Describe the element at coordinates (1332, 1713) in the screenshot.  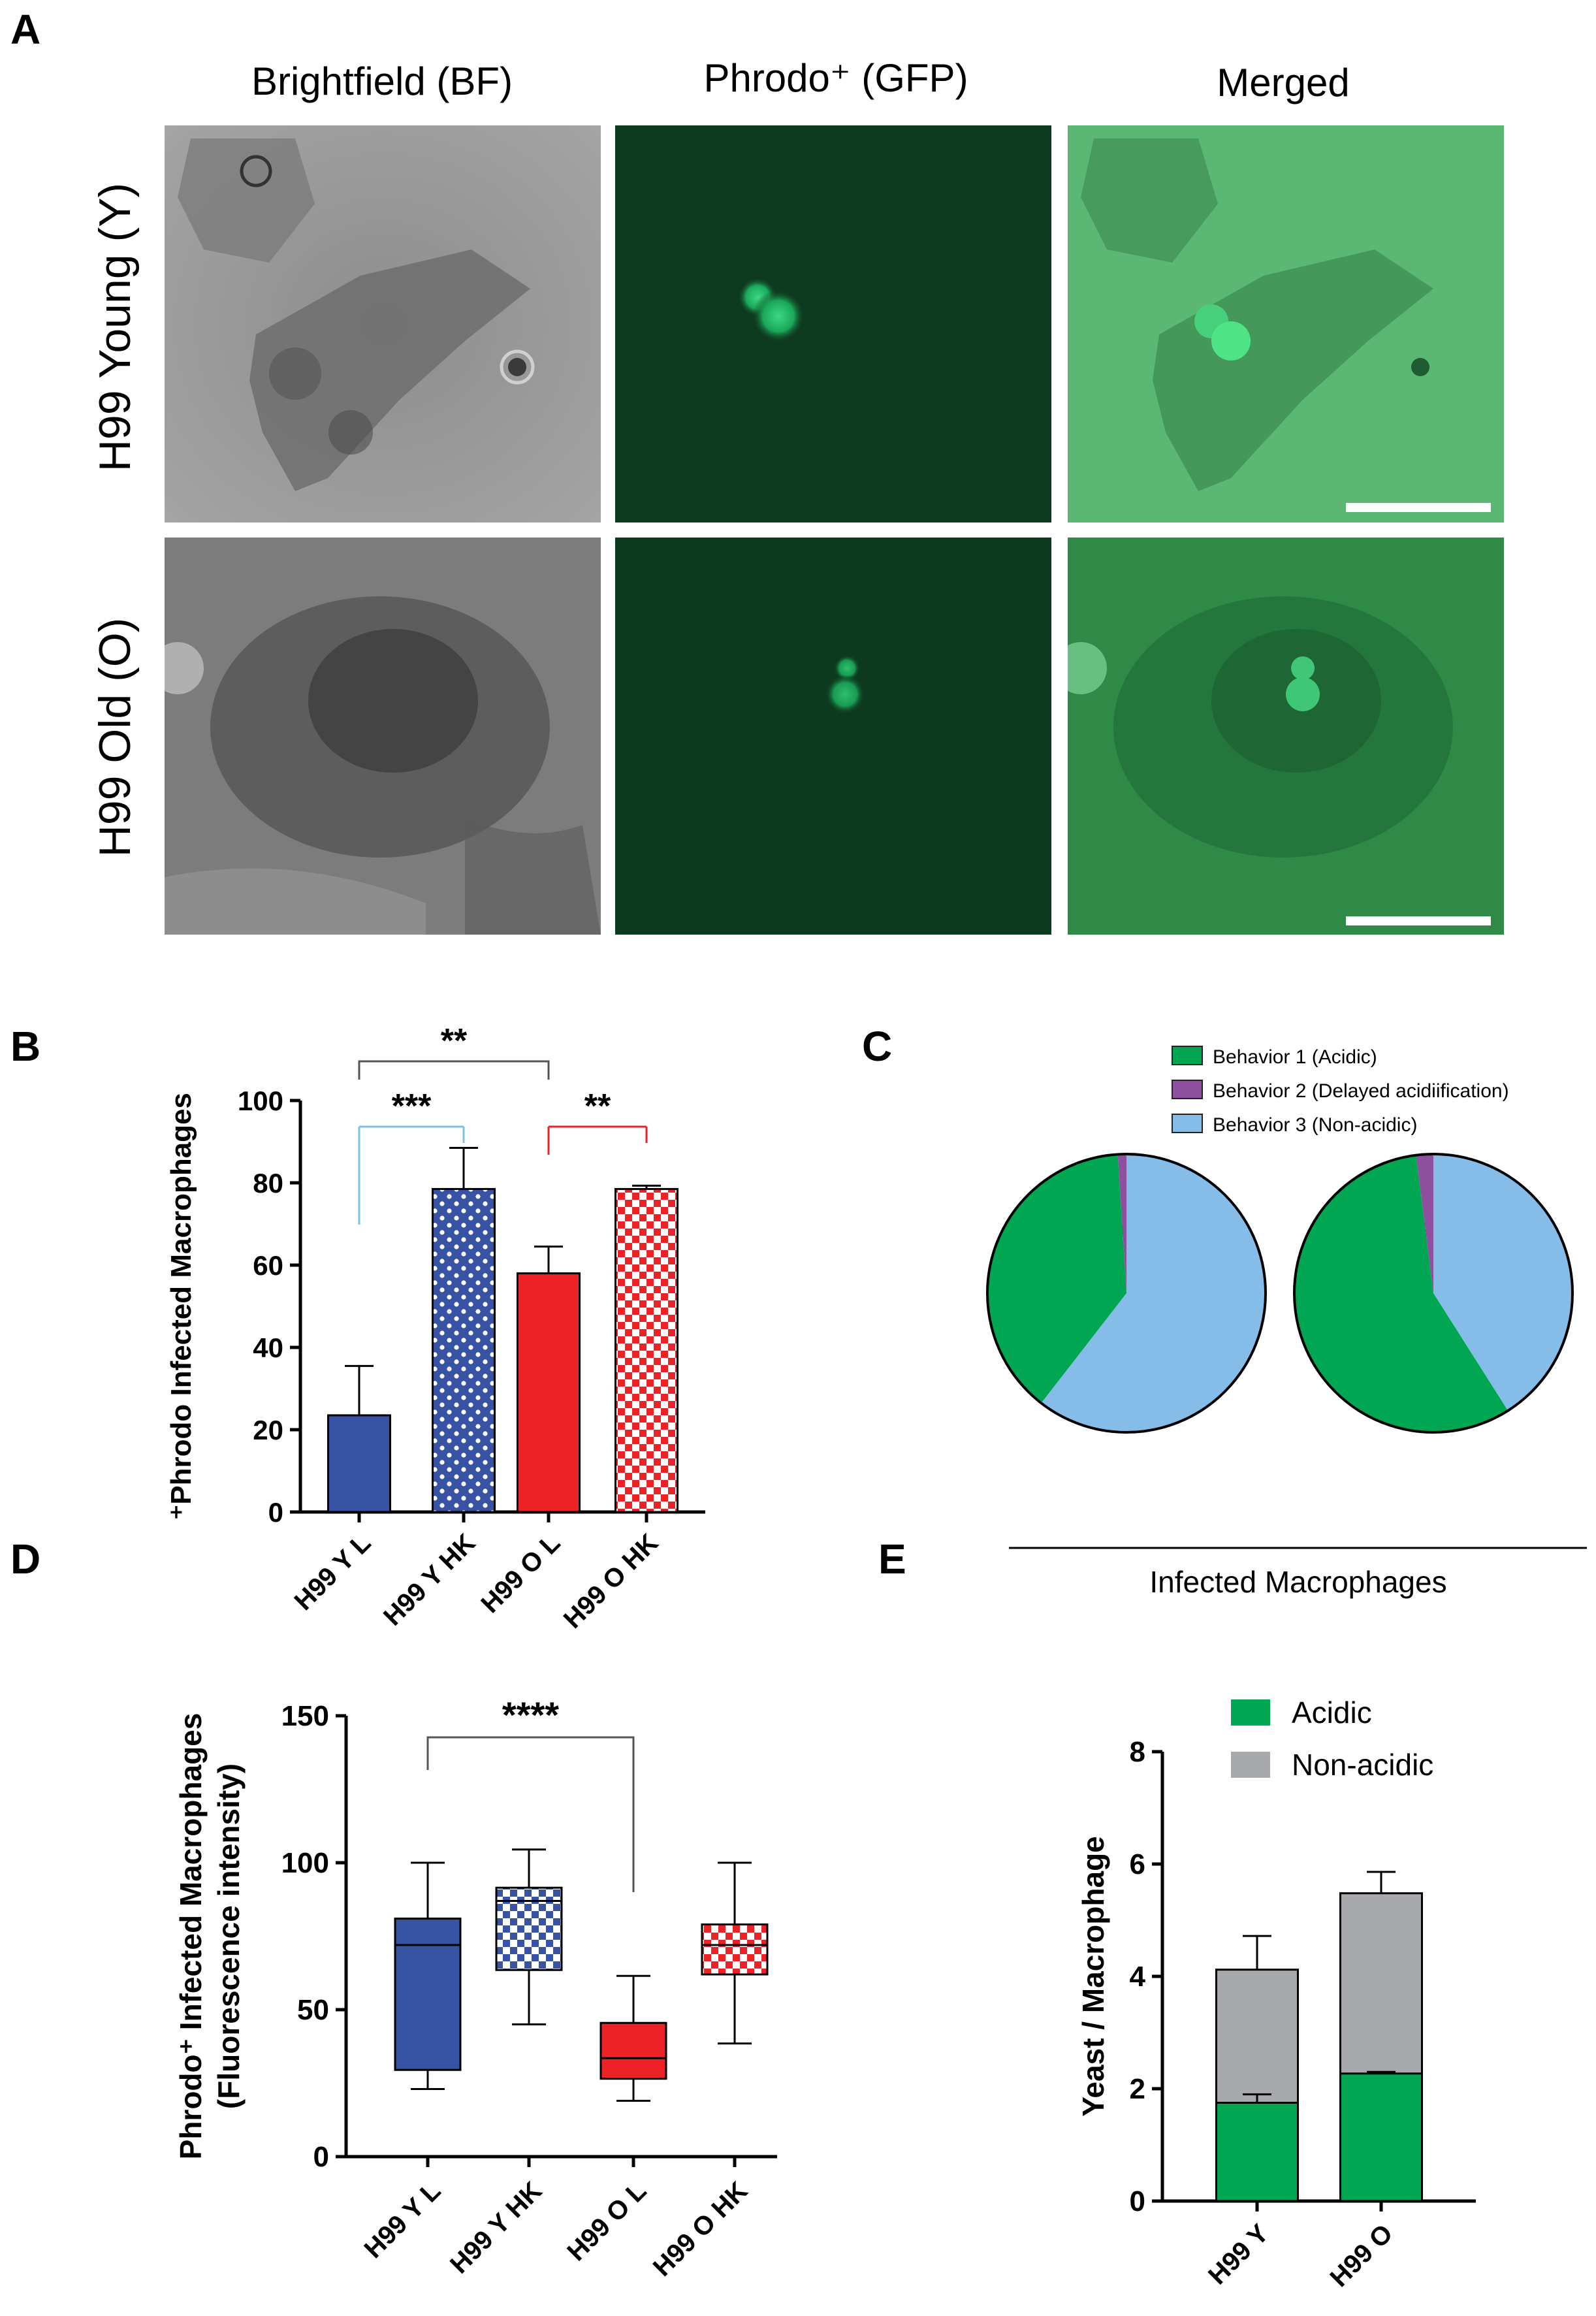
I see `e-legend-label: Acidic` at that location.